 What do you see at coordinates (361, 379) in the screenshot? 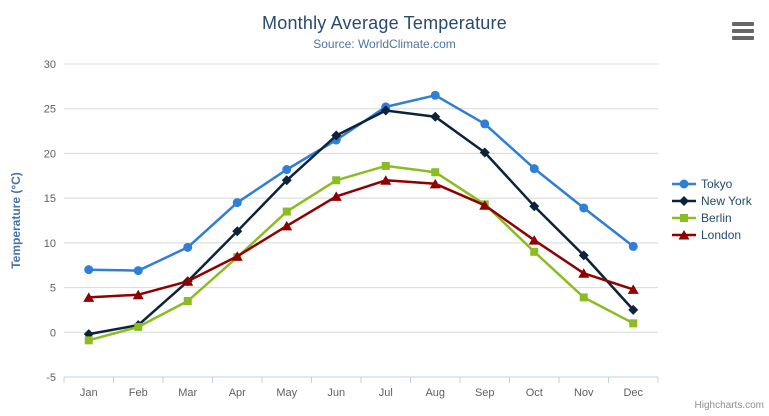
I see `x-axis` at bounding box center [361, 379].